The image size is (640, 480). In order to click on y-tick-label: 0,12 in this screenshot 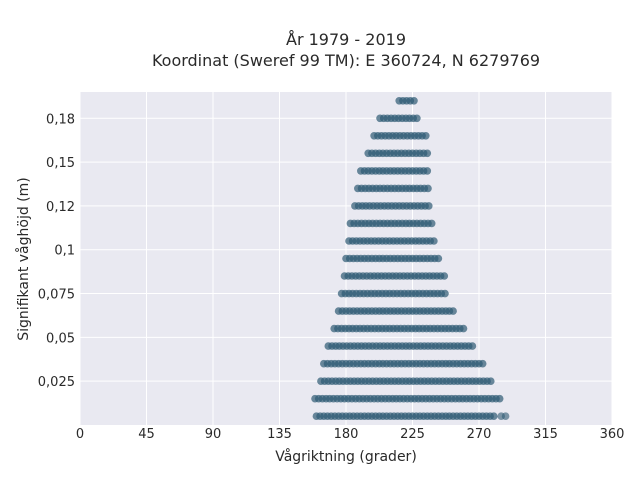, I will do `click(60, 207)`.